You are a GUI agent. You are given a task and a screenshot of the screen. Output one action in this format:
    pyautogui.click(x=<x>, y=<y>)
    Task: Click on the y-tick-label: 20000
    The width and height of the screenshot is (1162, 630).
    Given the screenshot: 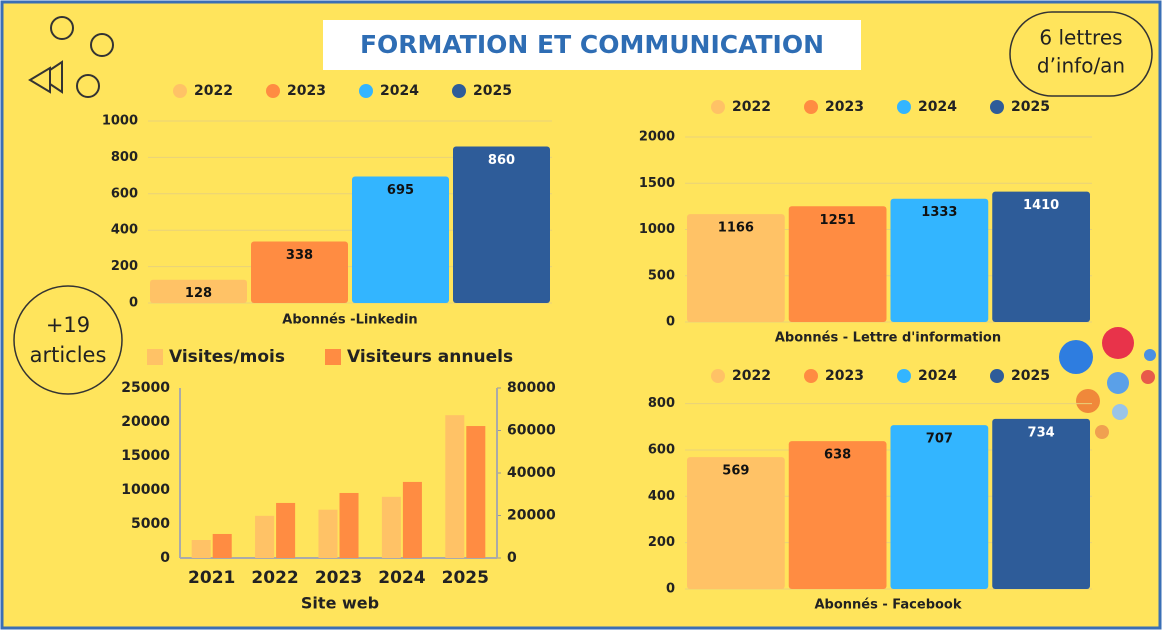 What is the action you would take?
    pyautogui.click(x=145, y=422)
    